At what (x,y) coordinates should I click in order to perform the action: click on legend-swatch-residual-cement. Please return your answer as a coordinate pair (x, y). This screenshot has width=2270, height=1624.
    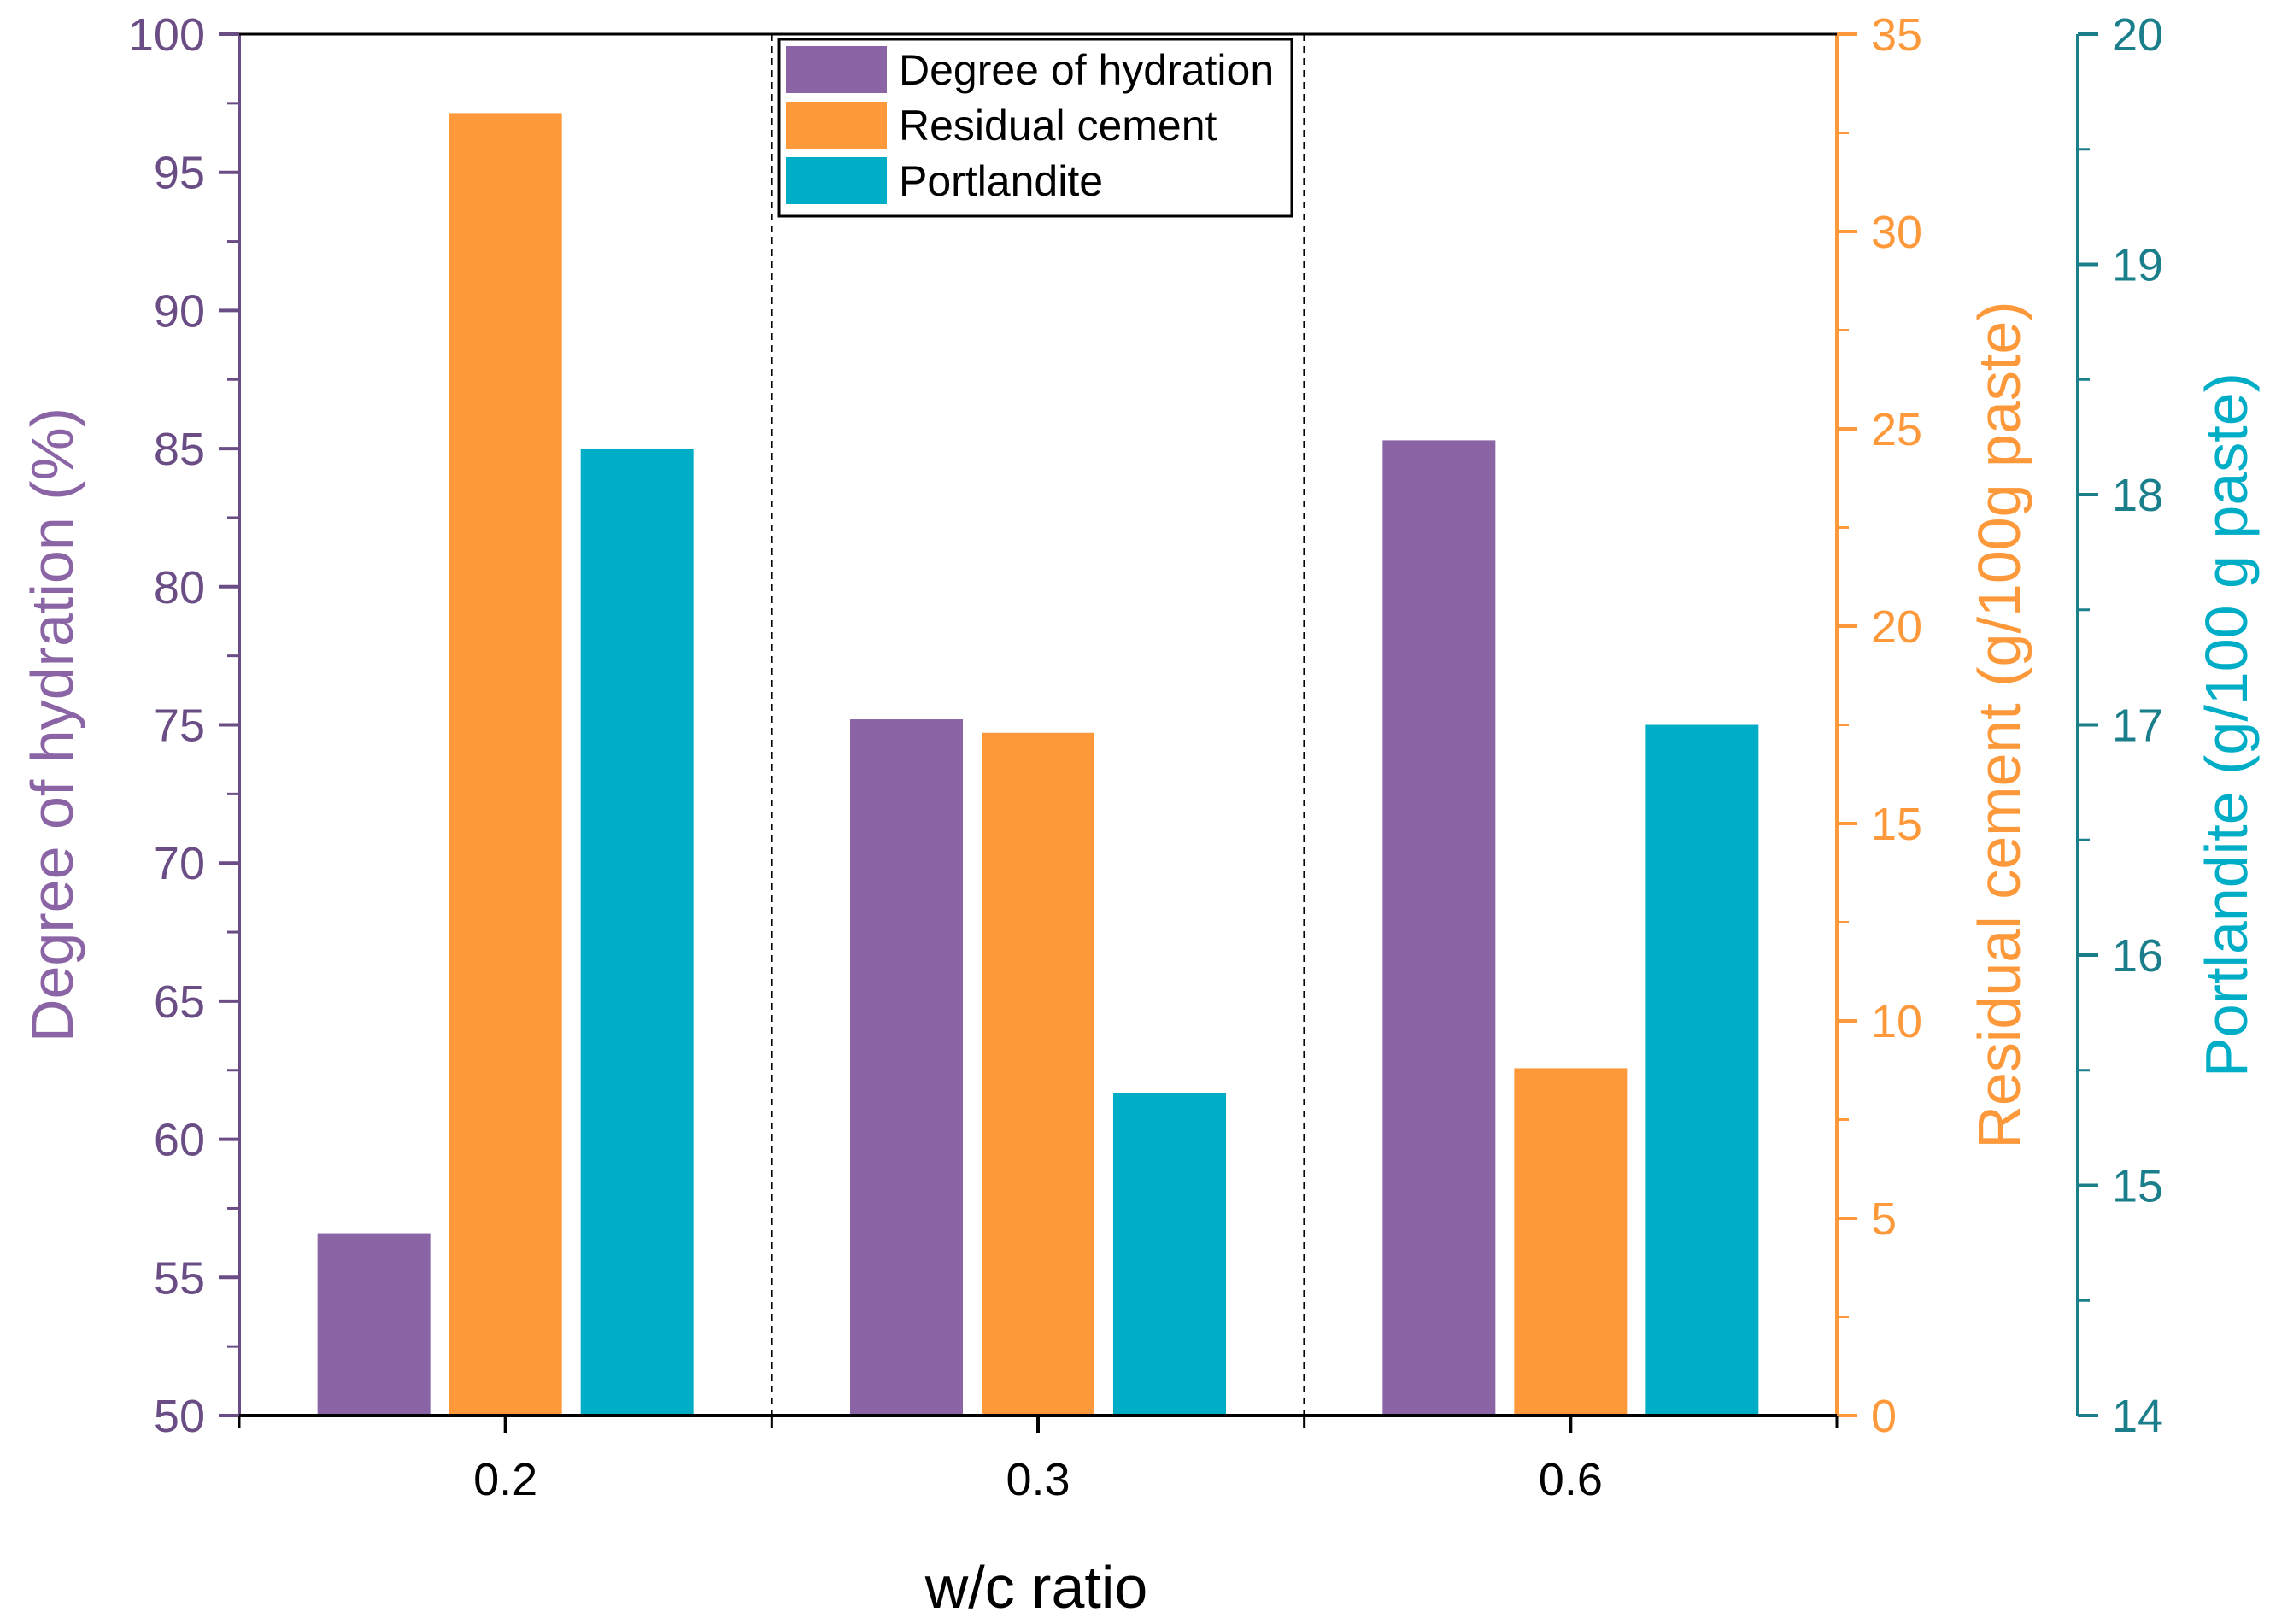
    Looking at the image, I should click on (836, 125).